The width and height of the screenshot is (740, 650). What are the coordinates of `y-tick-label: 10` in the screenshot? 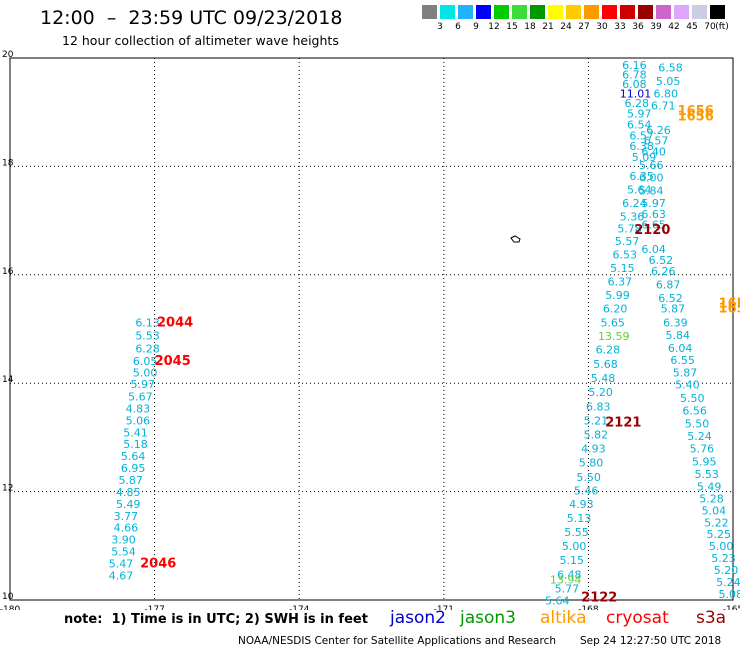 It's located at (8, 597).